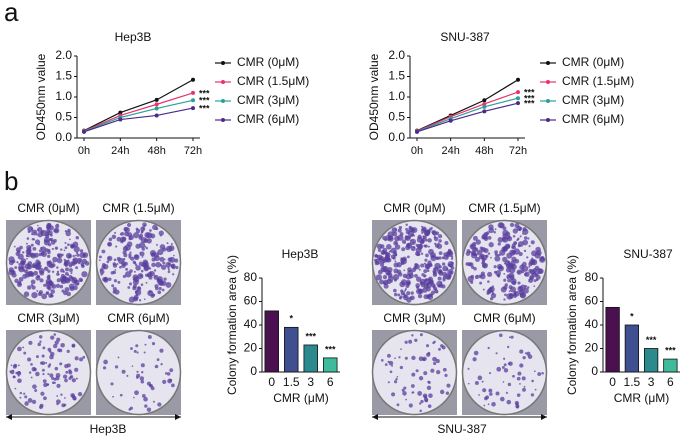 The width and height of the screenshot is (685, 444). I want to click on y-tick-label: 2.0, so click(63, 55).